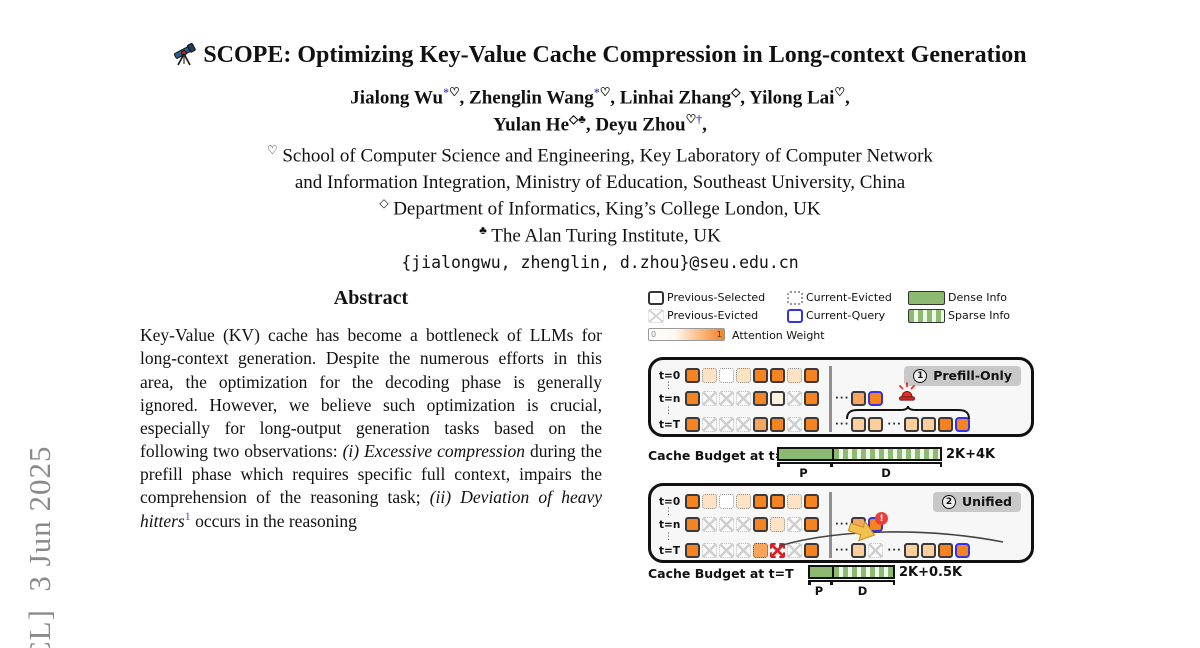  Describe the element at coordinates (948, 501) in the screenshot. I see `badge-number: 2` at that location.